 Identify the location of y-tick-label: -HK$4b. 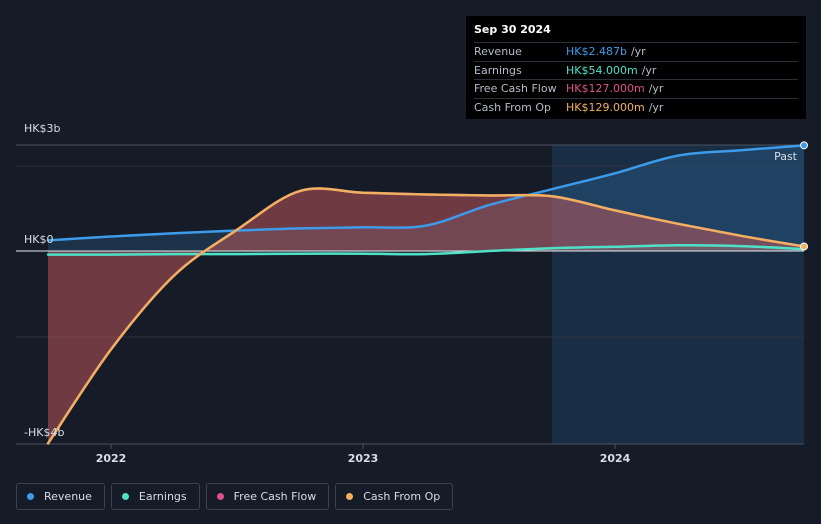
(44, 432).